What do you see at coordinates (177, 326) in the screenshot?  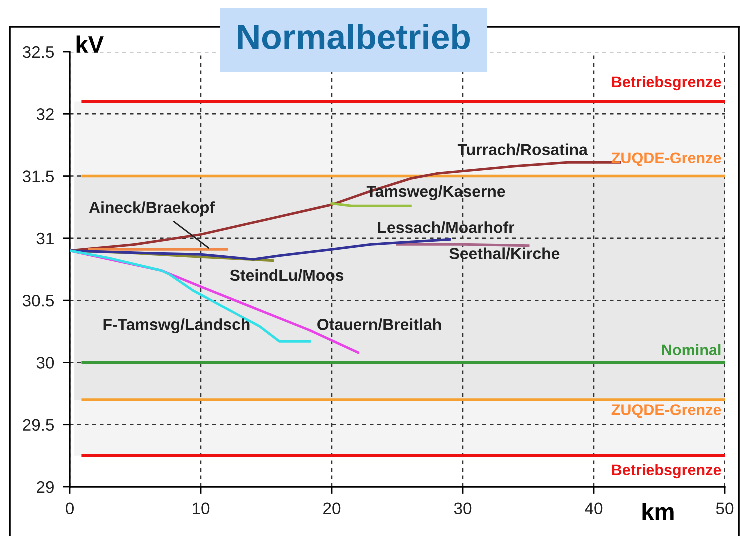 I see `series-label: F-Tamswg/Landsch` at bounding box center [177, 326].